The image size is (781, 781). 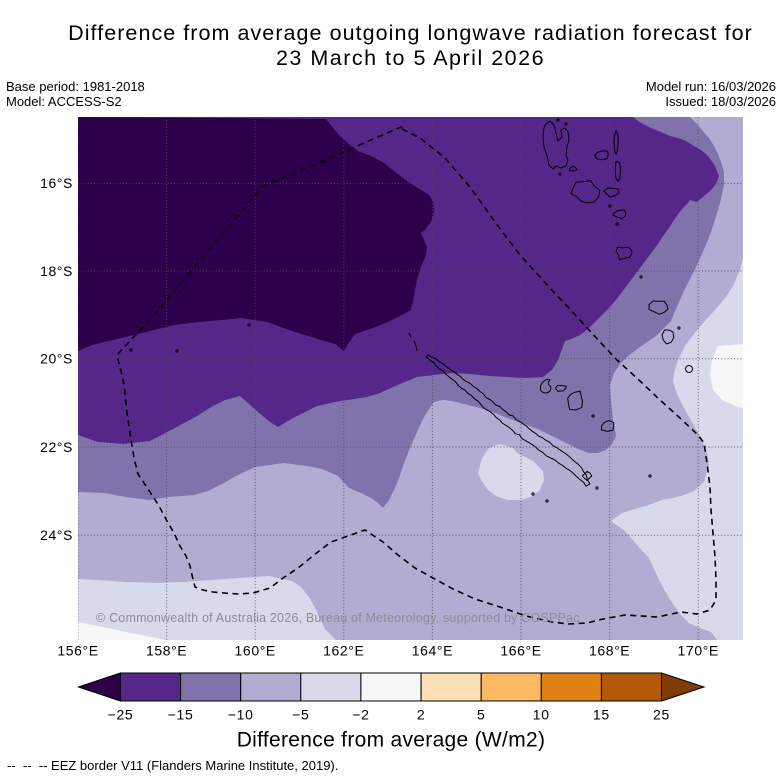 I want to click on svg-text: 2, so click(x=421, y=715).